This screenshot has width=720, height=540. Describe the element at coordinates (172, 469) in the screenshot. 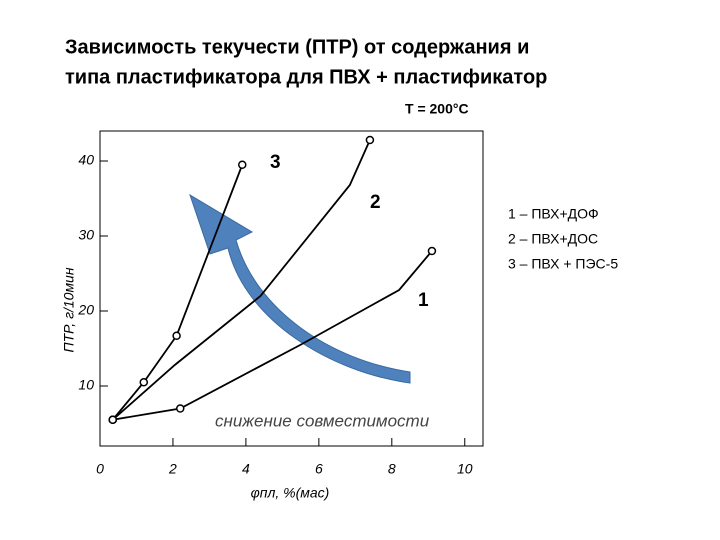

I see `x-tick-label: 2` at that location.